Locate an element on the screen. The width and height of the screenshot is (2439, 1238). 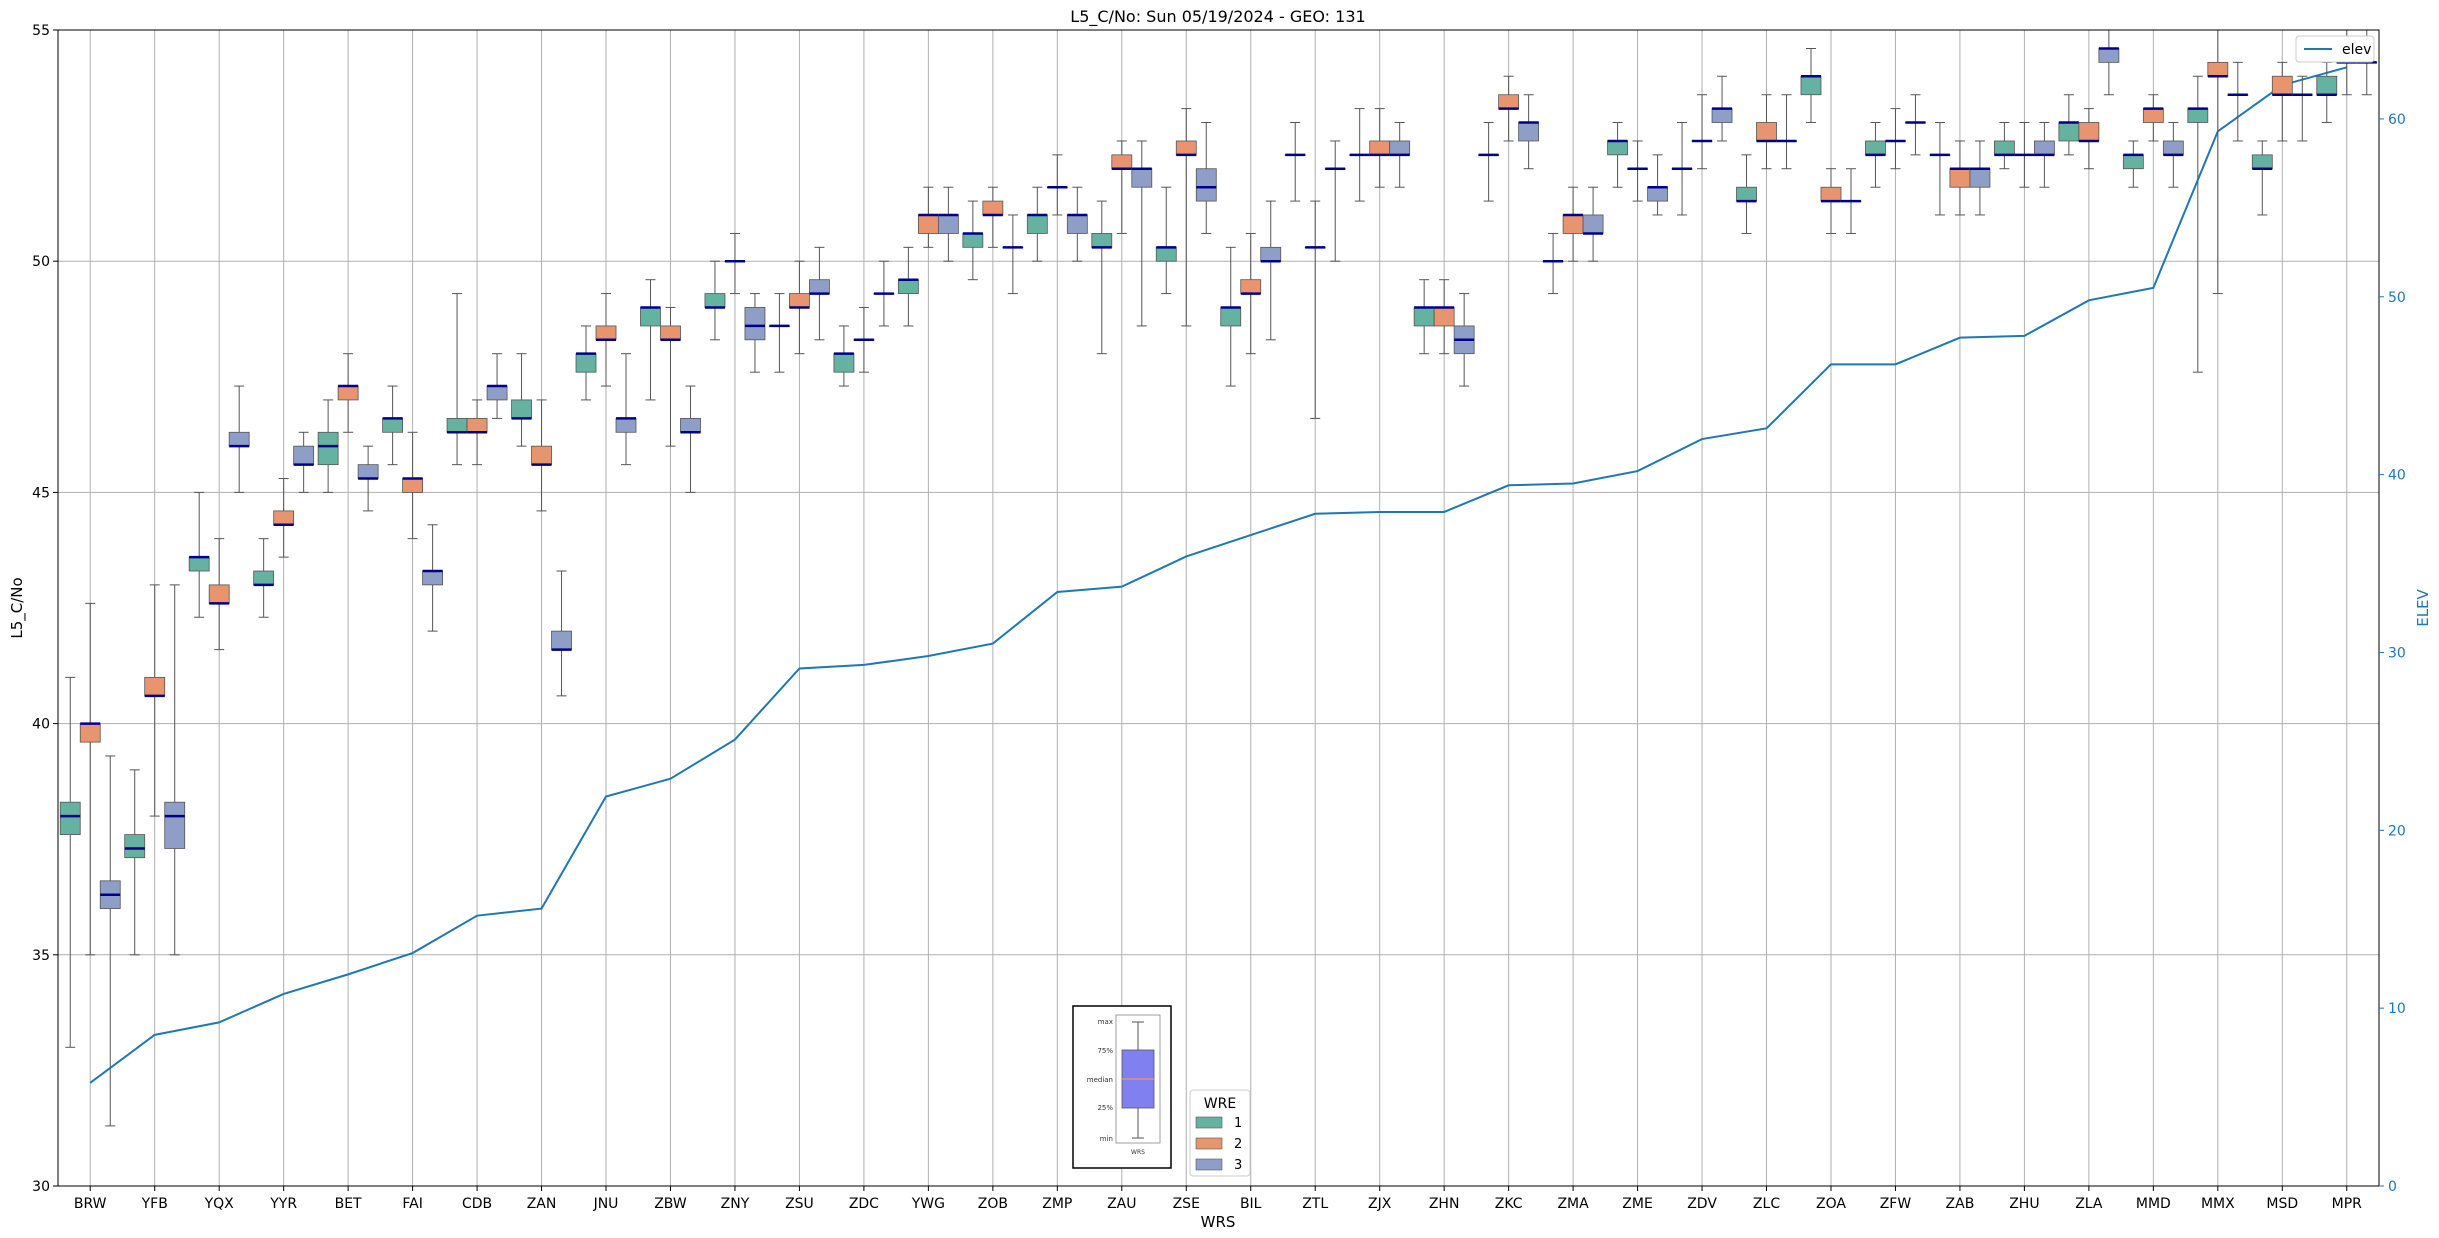
box-yqx-wre2 is located at coordinates (219, 594).